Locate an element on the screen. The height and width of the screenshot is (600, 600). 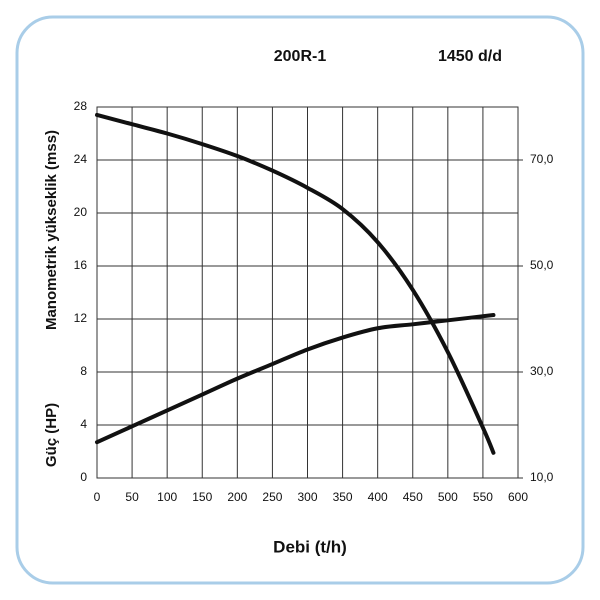
x-tick-label: 0 is located at coordinates (97, 497).